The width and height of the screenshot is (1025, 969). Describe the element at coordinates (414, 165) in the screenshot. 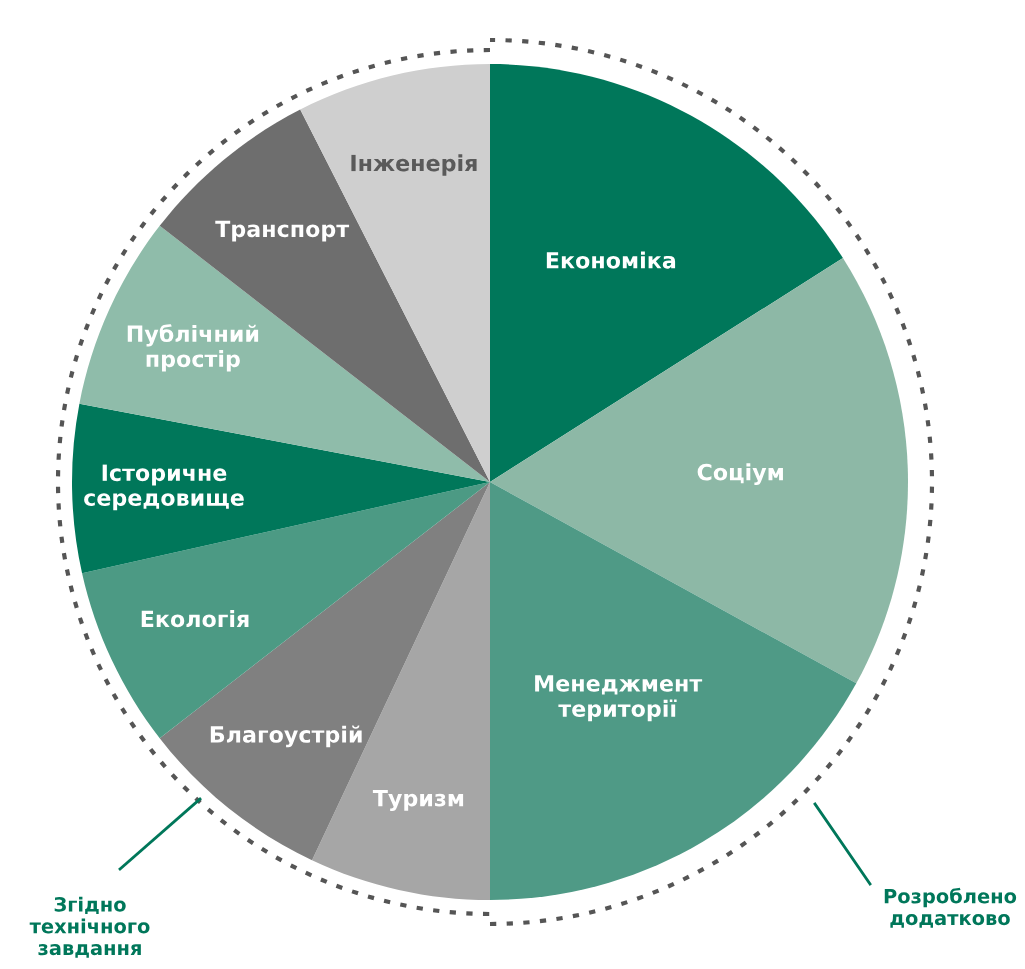

I see `slice-label: Інженерія` at that location.